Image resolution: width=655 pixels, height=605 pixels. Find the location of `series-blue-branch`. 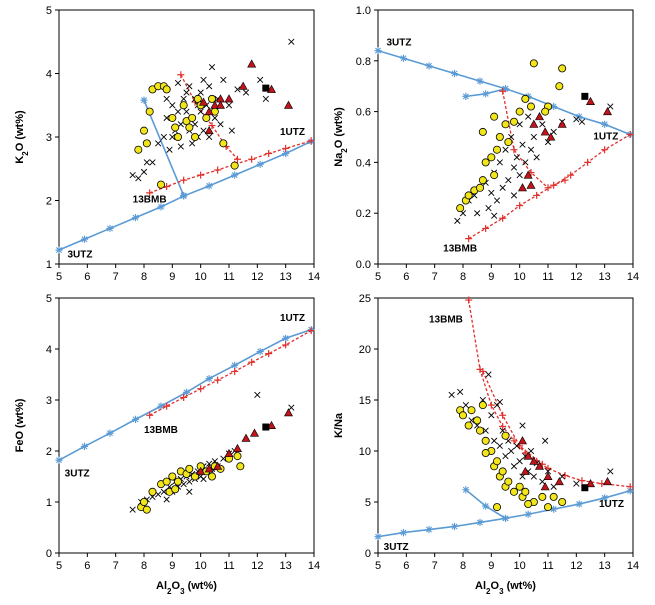

series-blue-branch is located at coordinates (164, 148).